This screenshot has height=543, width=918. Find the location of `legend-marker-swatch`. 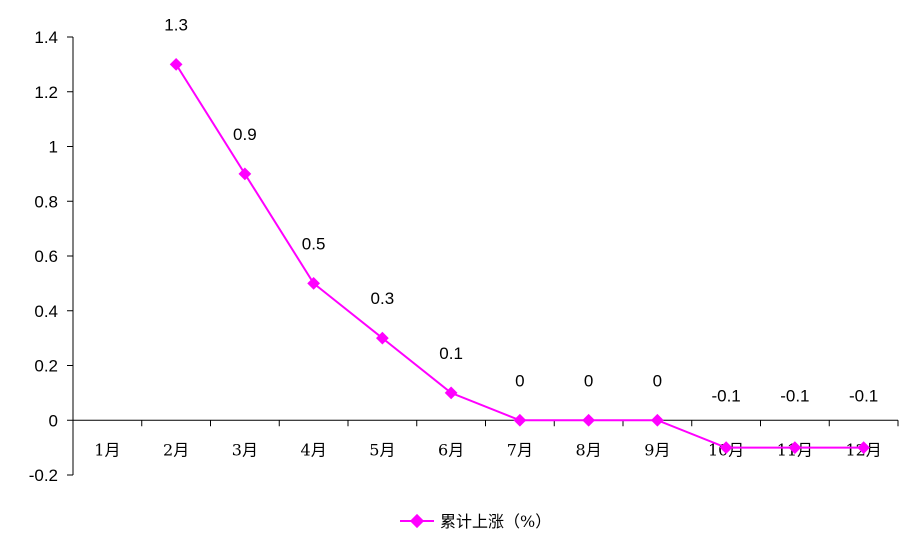

legend-marker-swatch is located at coordinates (417, 521).